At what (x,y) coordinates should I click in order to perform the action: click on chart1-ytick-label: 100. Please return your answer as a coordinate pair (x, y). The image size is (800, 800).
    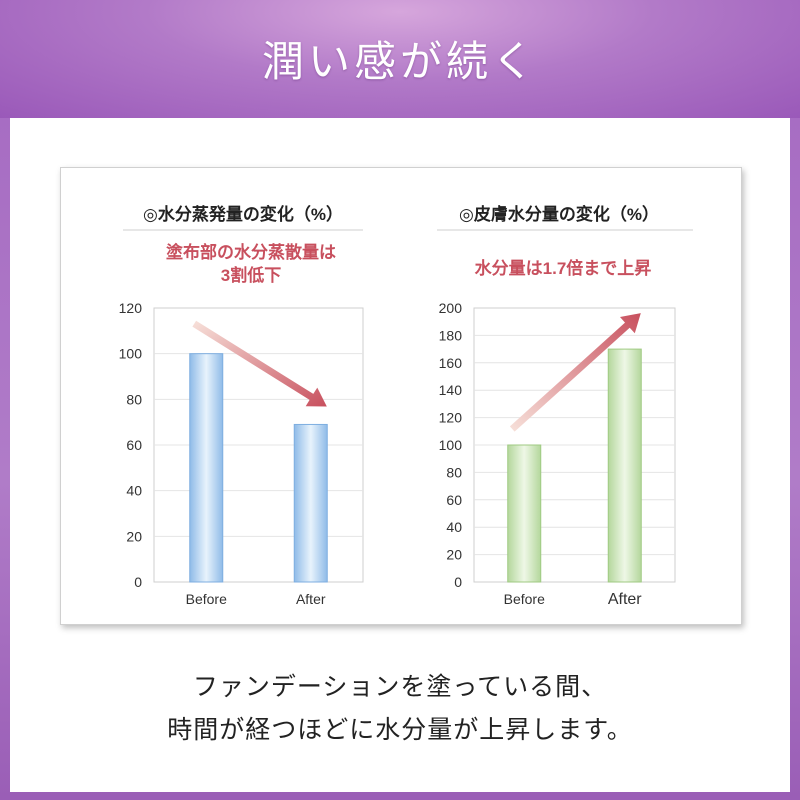
    Looking at the image, I should click on (131, 354).